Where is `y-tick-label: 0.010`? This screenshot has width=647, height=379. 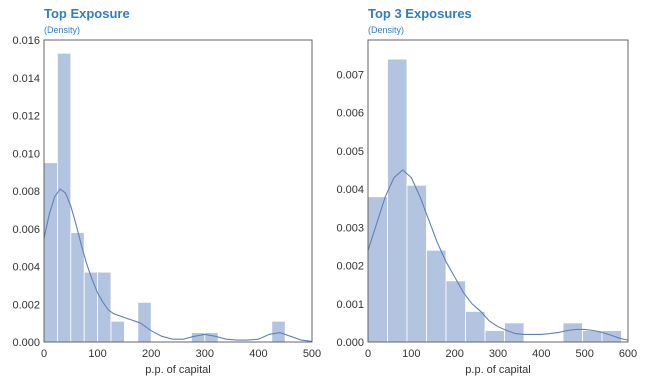
y-tick-label: 0.010 is located at coordinates (26, 154).